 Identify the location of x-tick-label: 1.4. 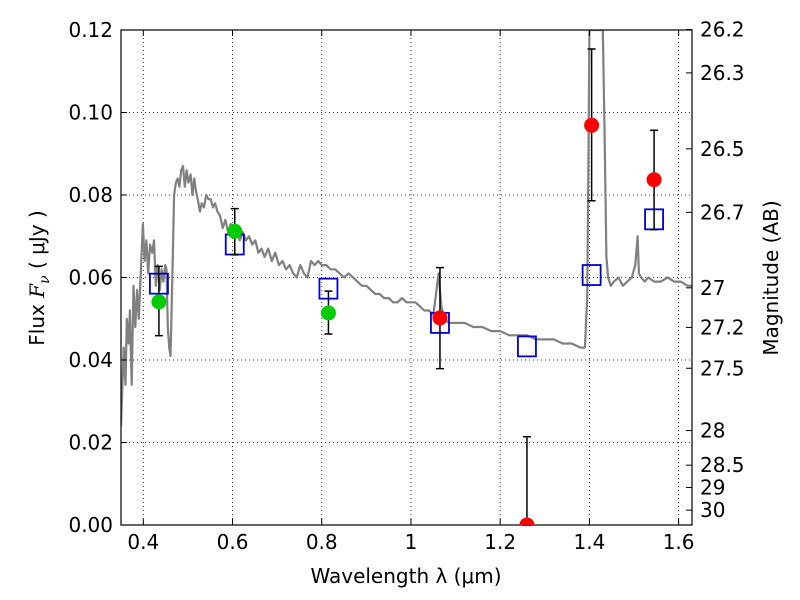
(589, 542).